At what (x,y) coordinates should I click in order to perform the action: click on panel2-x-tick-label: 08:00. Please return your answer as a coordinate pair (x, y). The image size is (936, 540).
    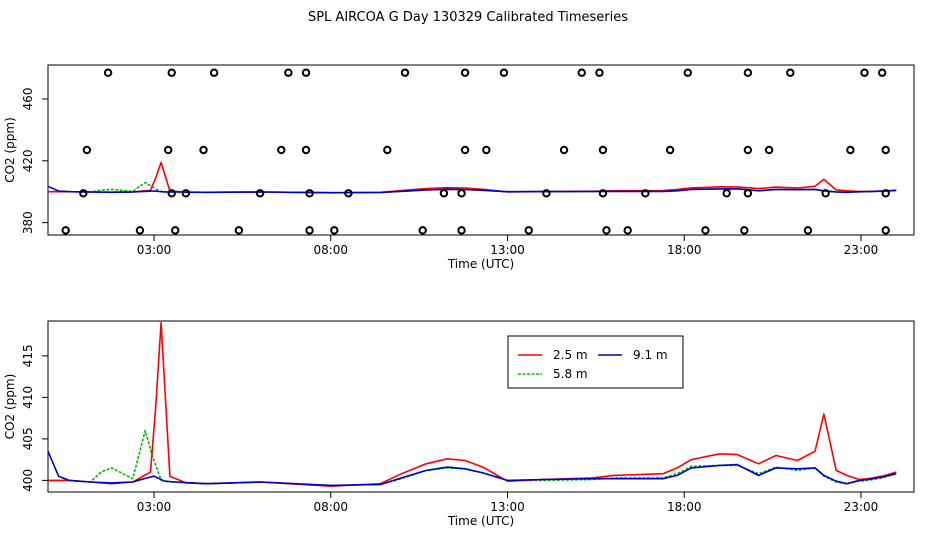
    Looking at the image, I should click on (330, 507).